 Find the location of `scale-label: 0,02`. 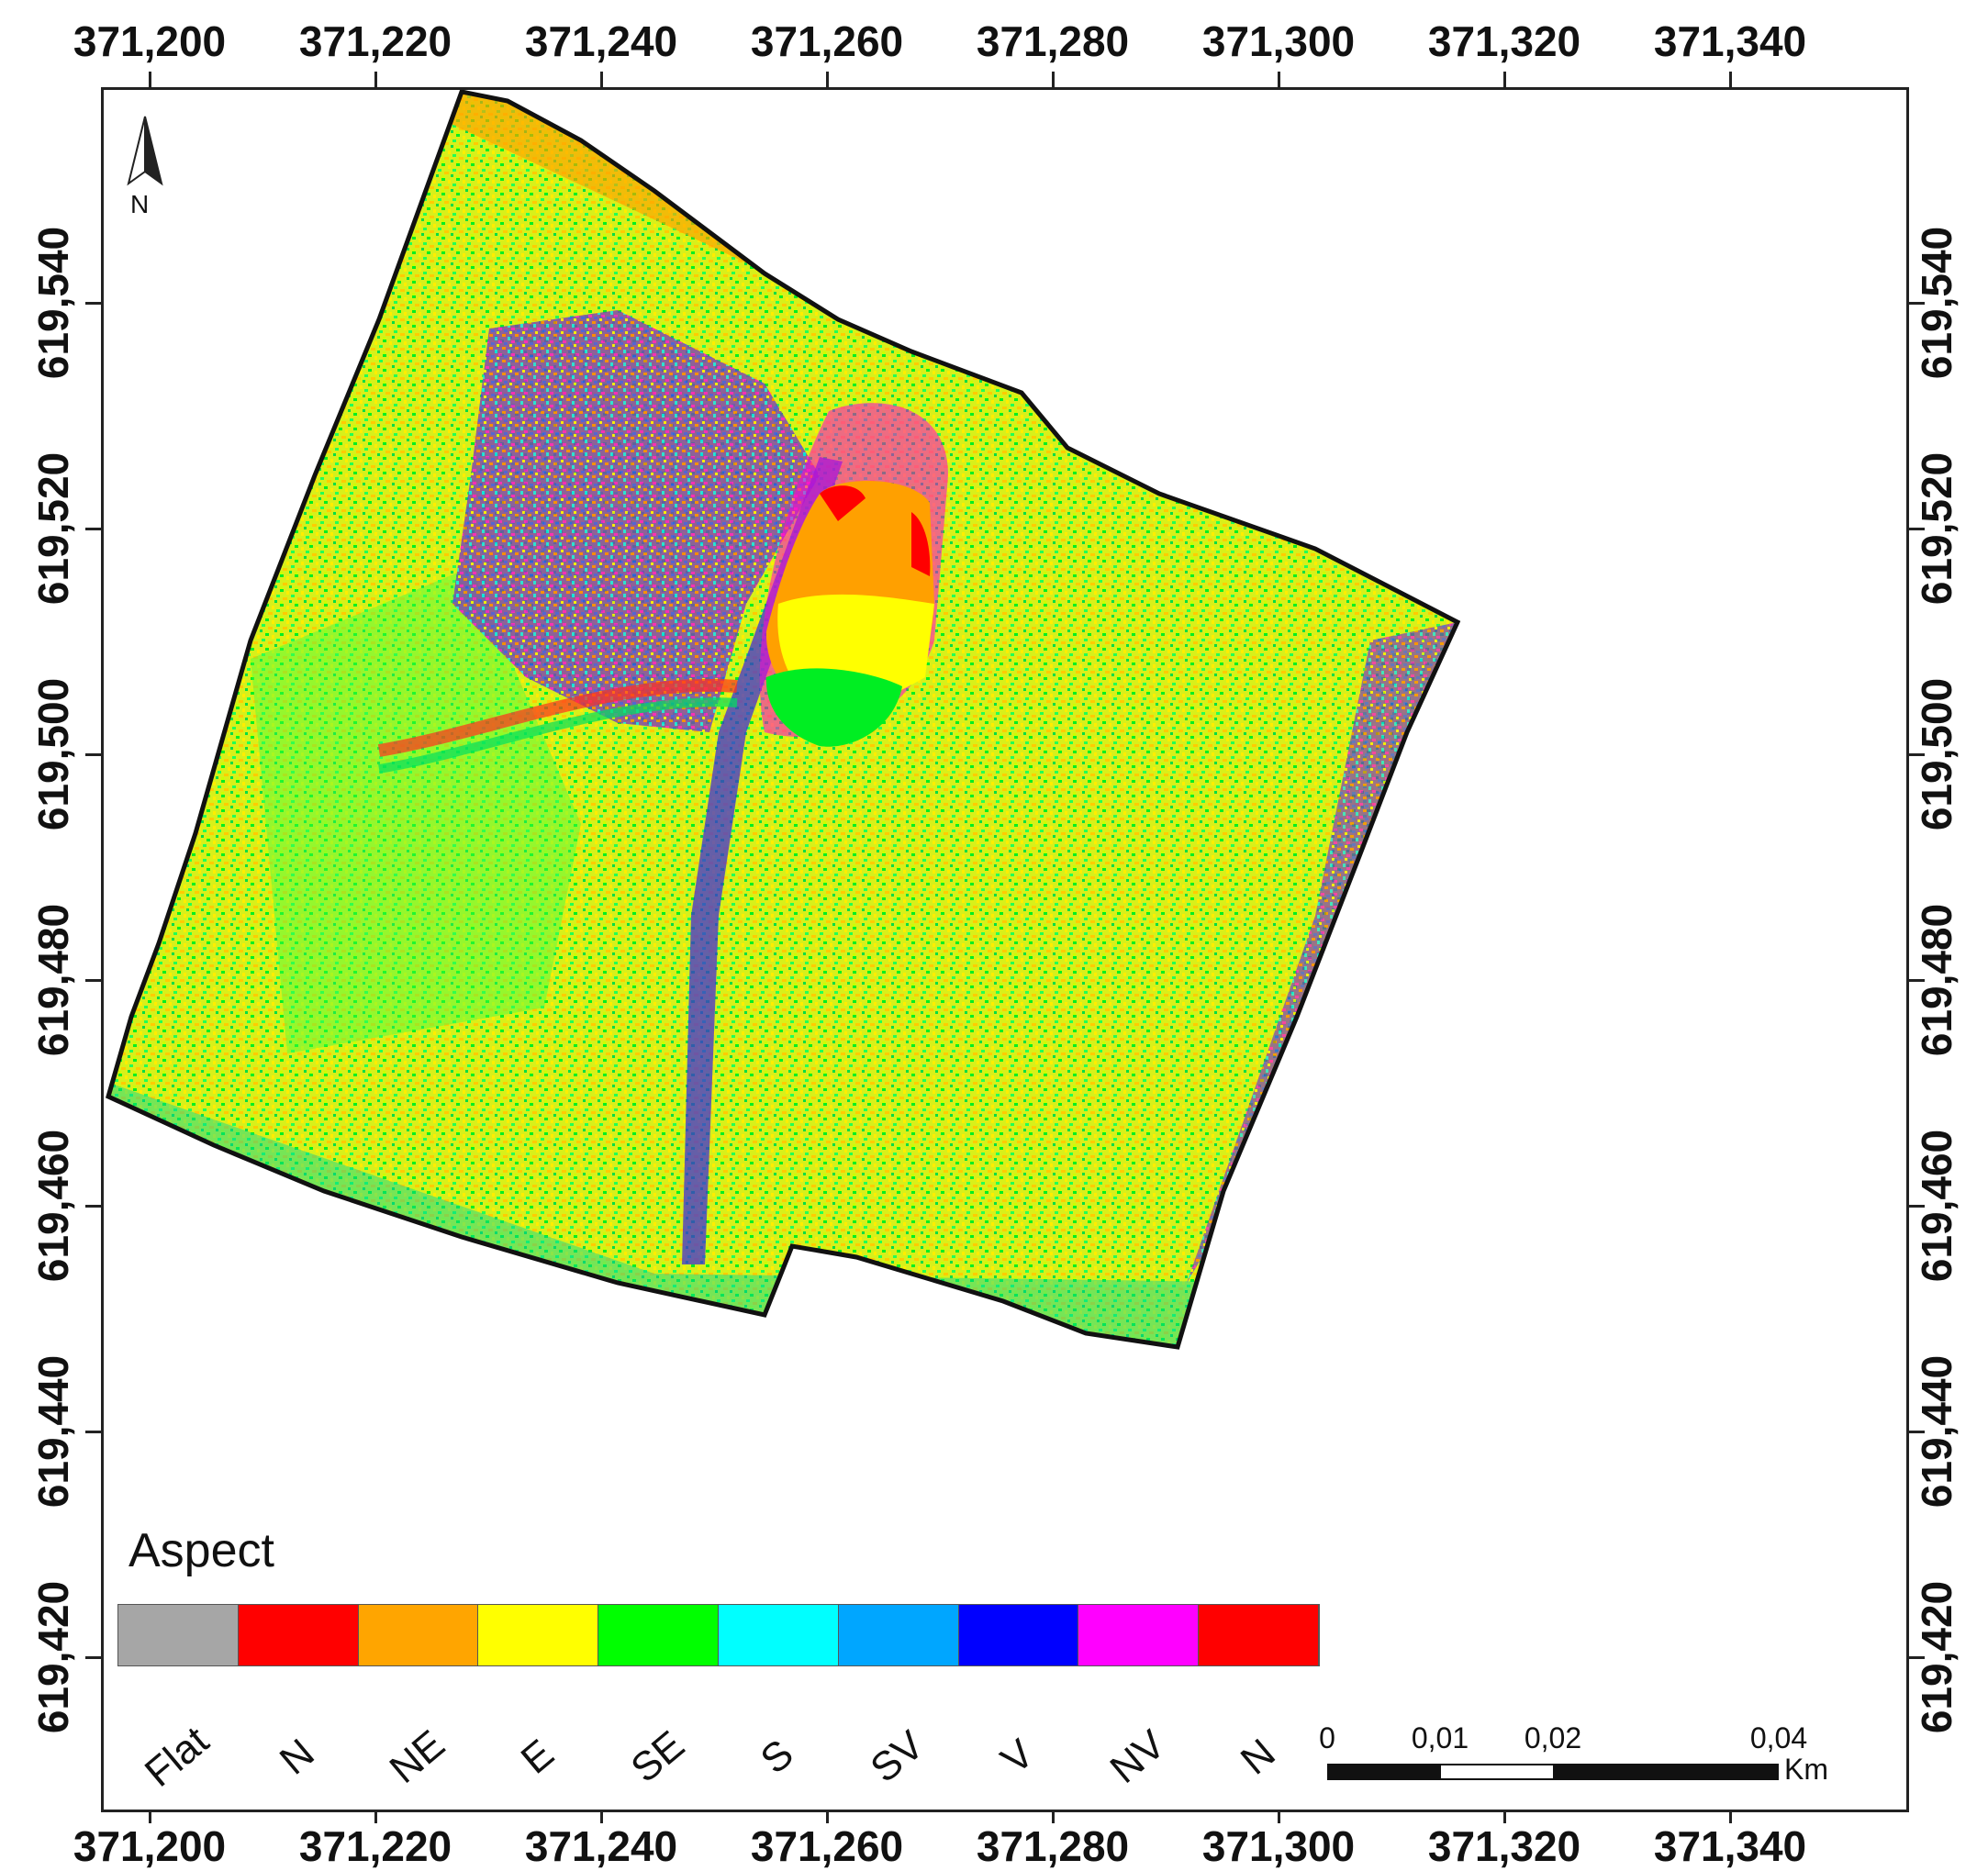

scale-label: 0,02 is located at coordinates (1553, 1738).